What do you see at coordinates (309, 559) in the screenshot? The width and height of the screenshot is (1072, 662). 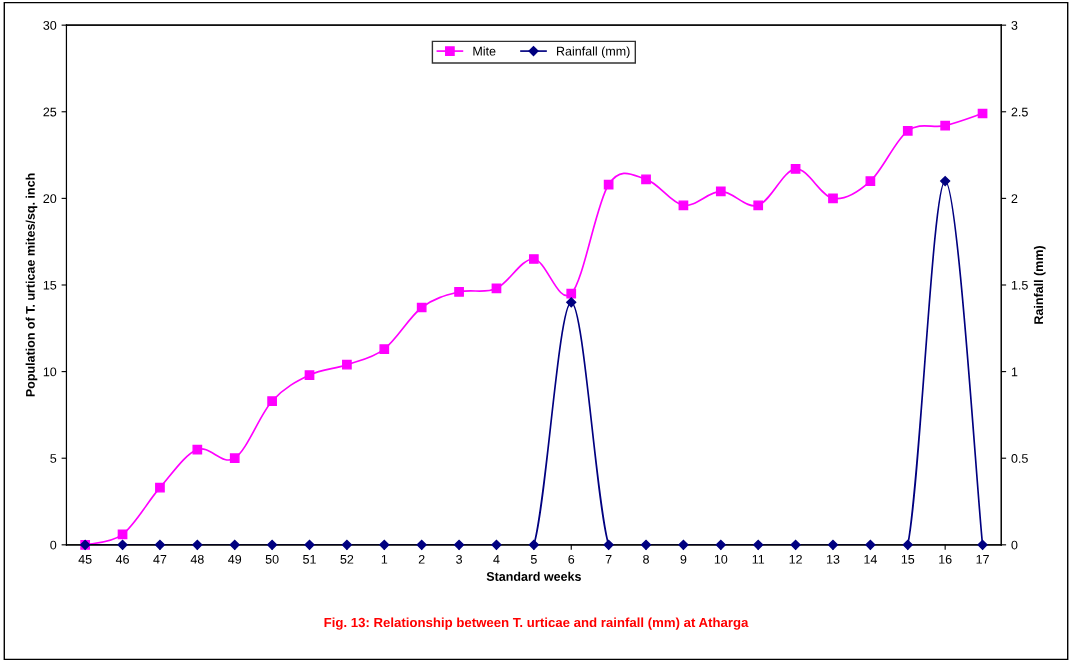 I see `x-tick-label: 51` at bounding box center [309, 559].